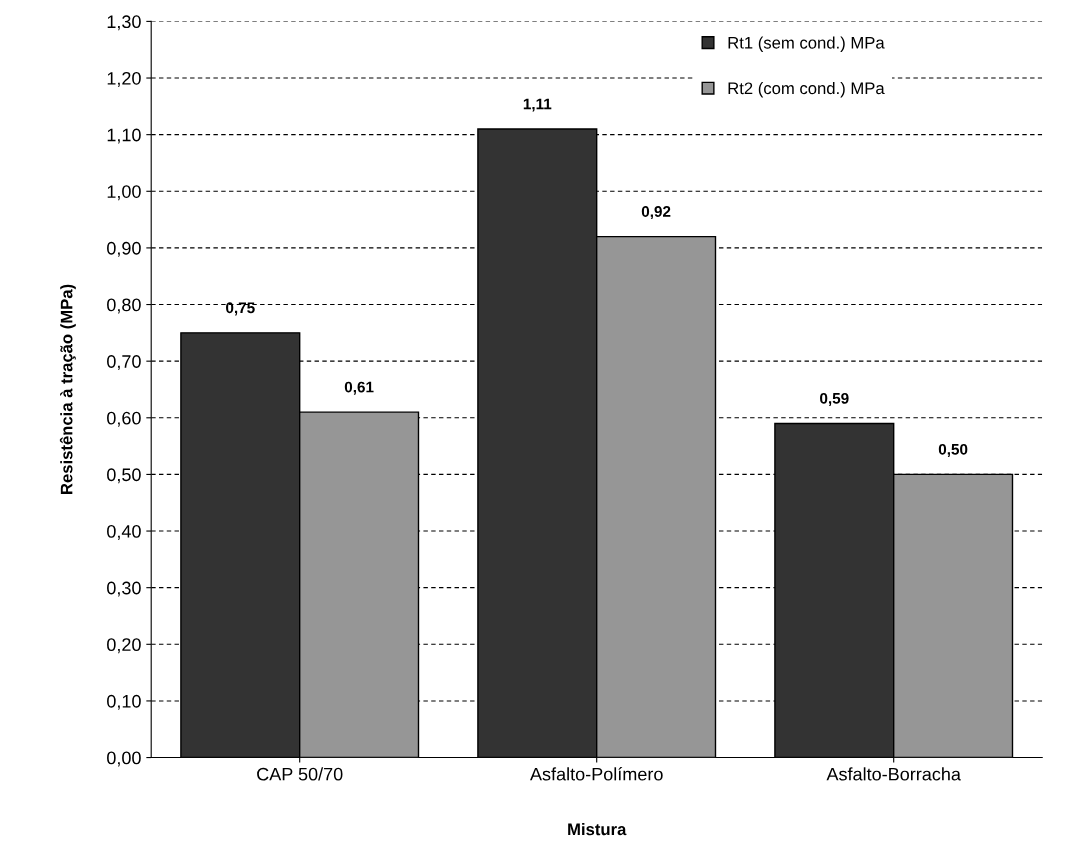 Image resolution: width=1080 pixels, height=856 pixels. I want to click on y-tick-label: 0,00, so click(124, 759).